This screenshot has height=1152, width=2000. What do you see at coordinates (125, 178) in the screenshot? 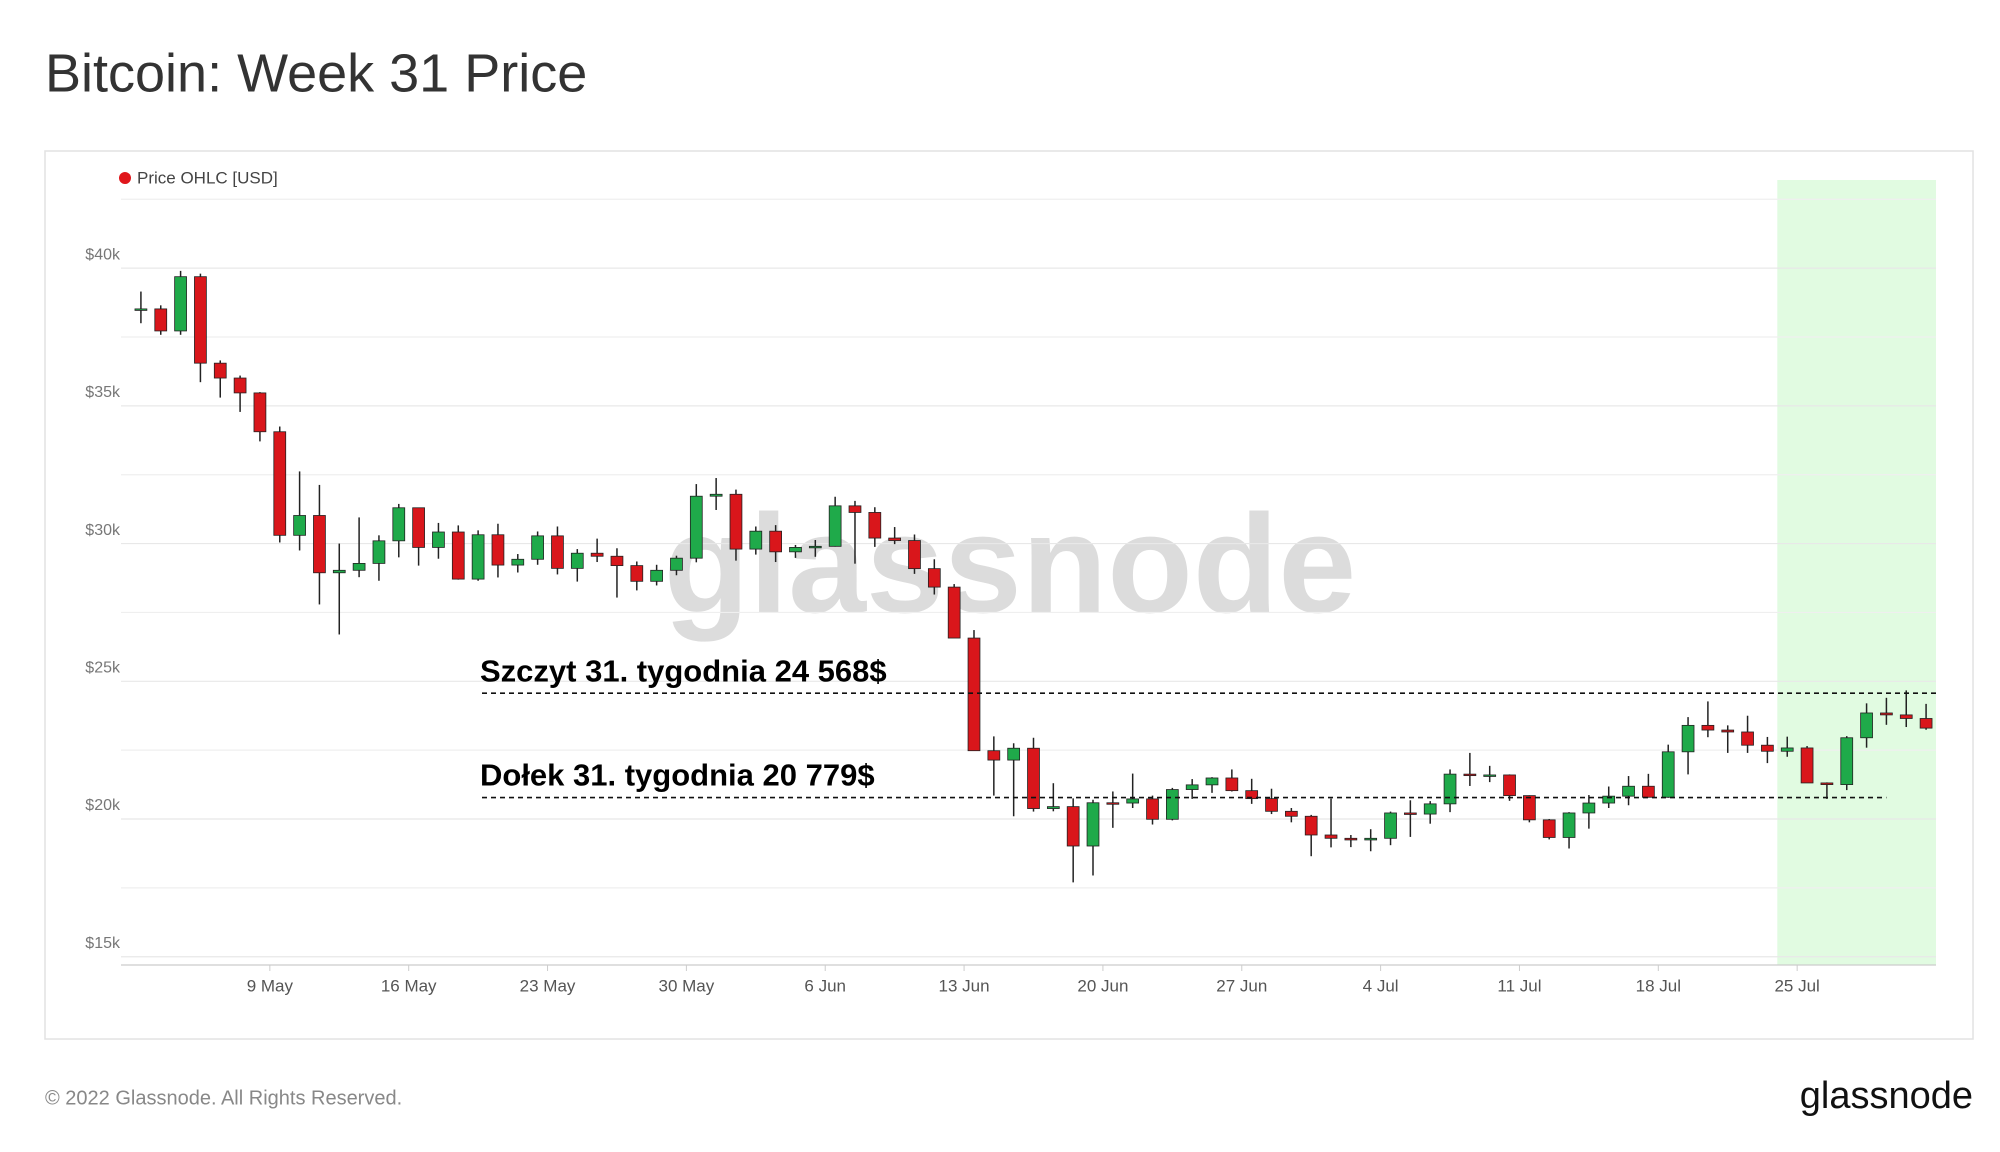
I see `legend-dot` at bounding box center [125, 178].